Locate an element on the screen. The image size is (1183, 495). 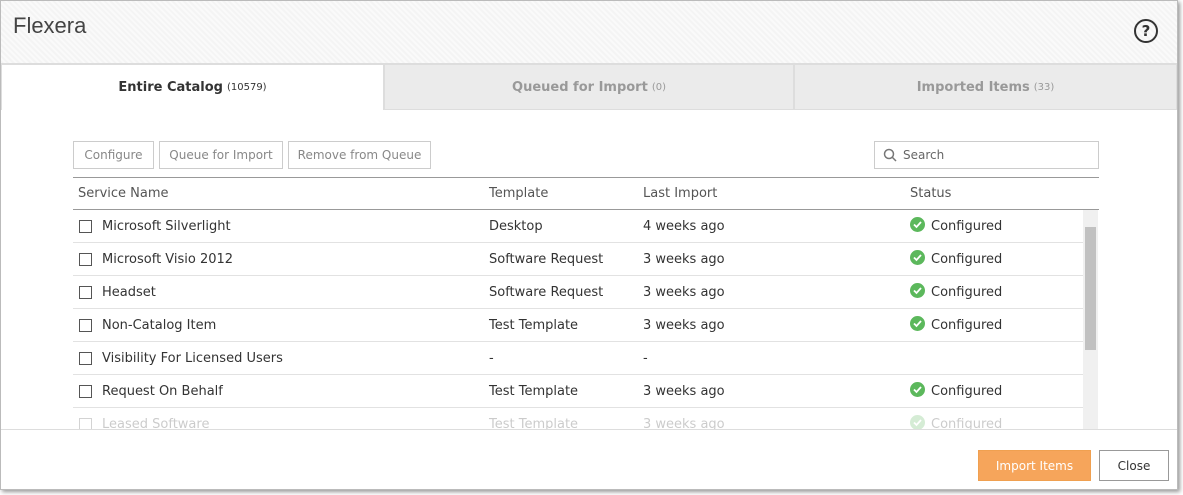
tab: Queued for Import (0) is located at coordinates (589, 87).